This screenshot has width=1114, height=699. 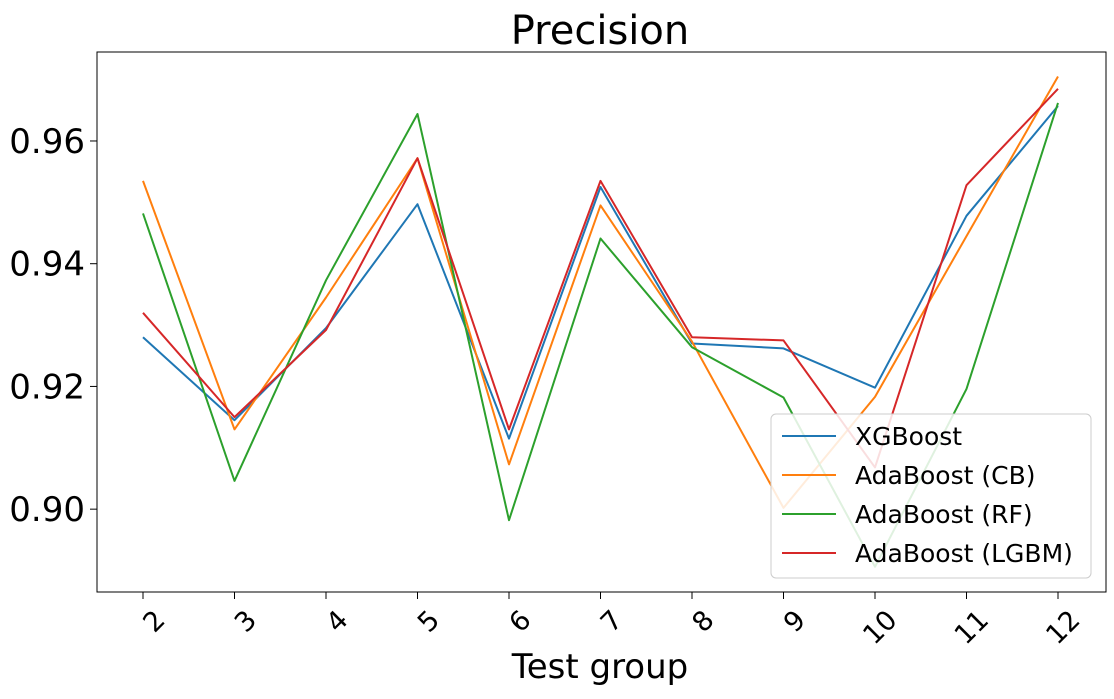 I want to click on chart-title: Precision, so click(x=600, y=31).